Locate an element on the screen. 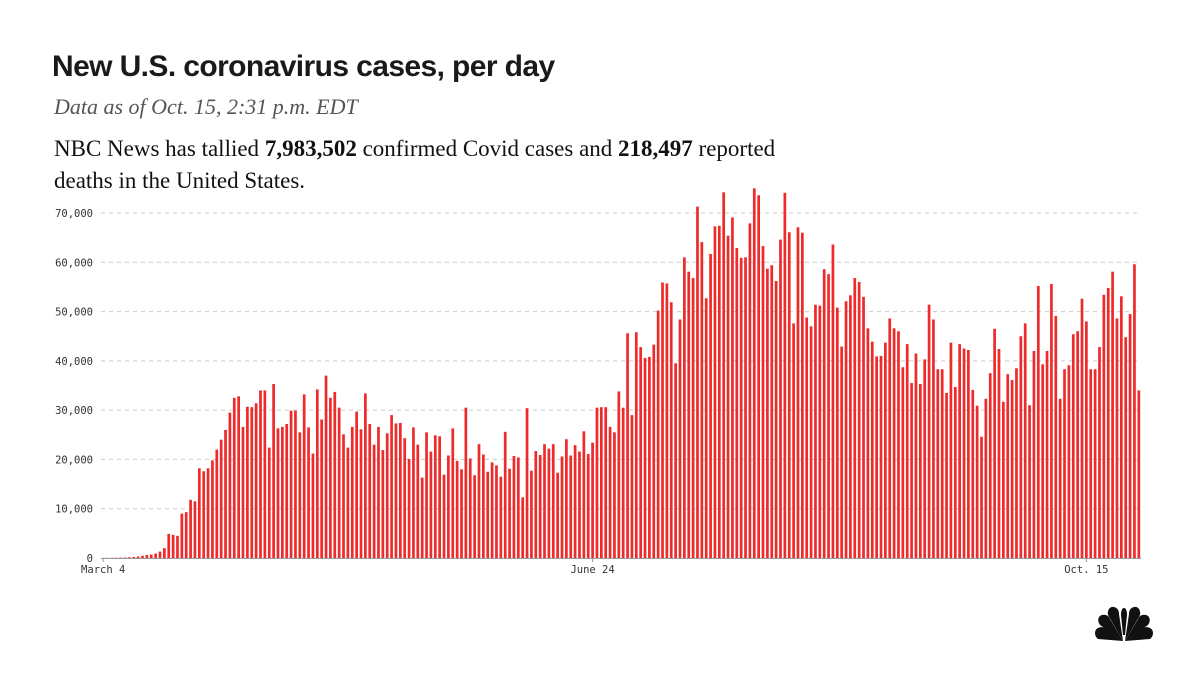 This screenshot has width=1200, height=675. chart-title: New U.S. coronavirus cases, per day is located at coordinates (303, 66).